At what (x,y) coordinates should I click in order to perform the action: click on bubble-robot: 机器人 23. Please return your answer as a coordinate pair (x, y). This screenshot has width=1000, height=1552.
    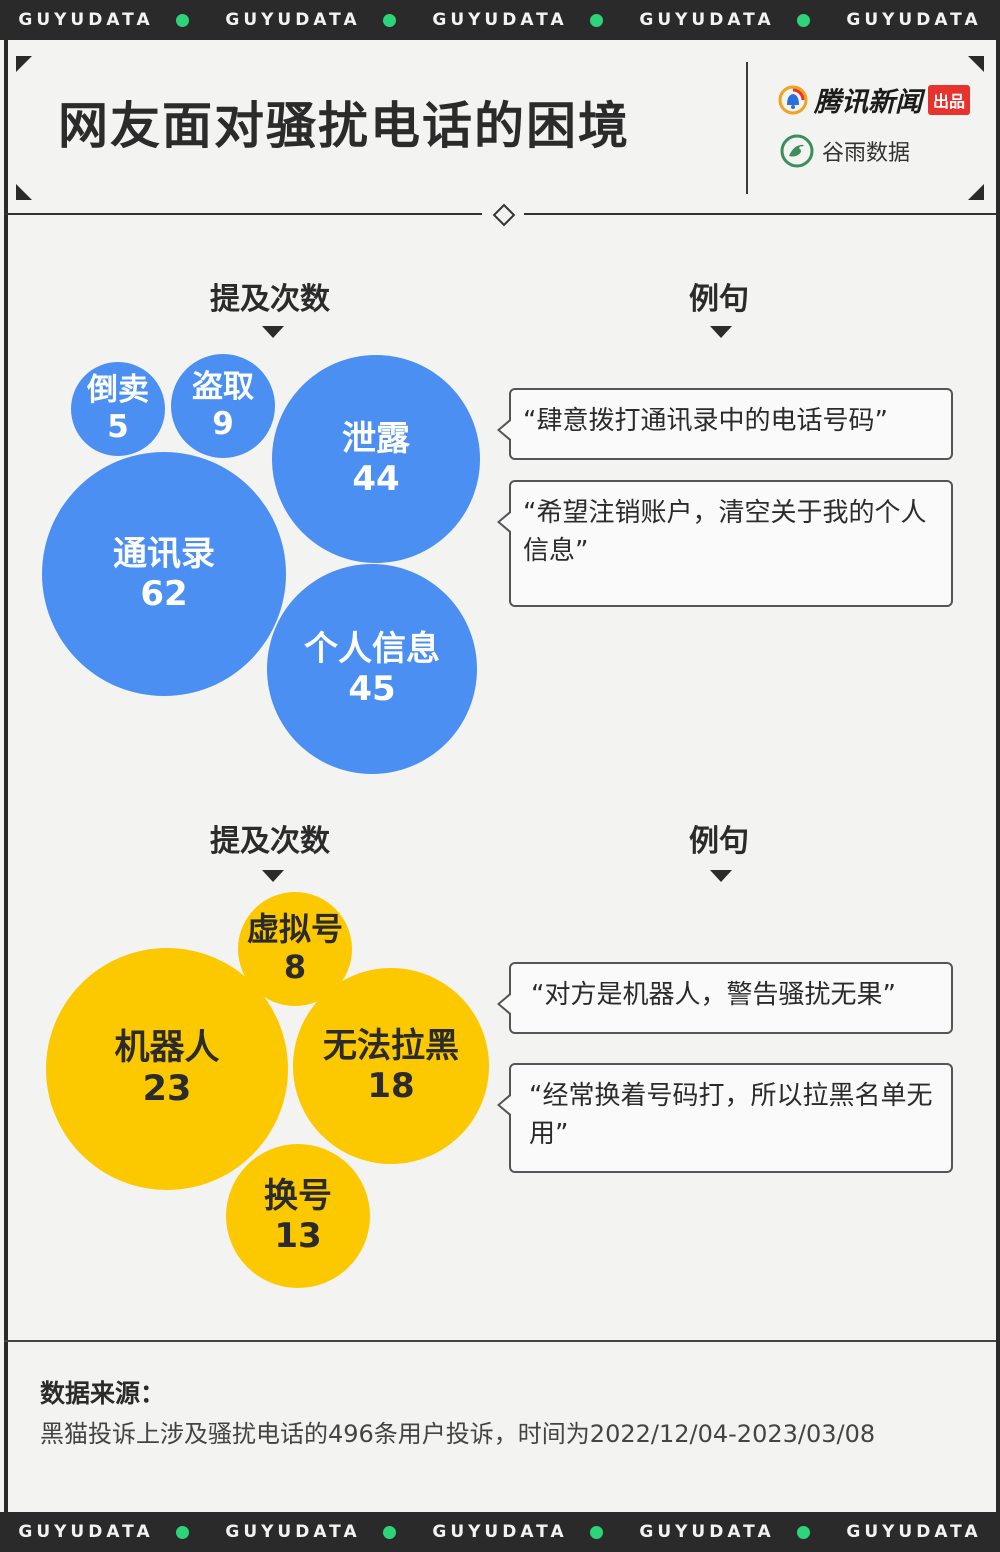
    Looking at the image, I should click on (167, 1069).